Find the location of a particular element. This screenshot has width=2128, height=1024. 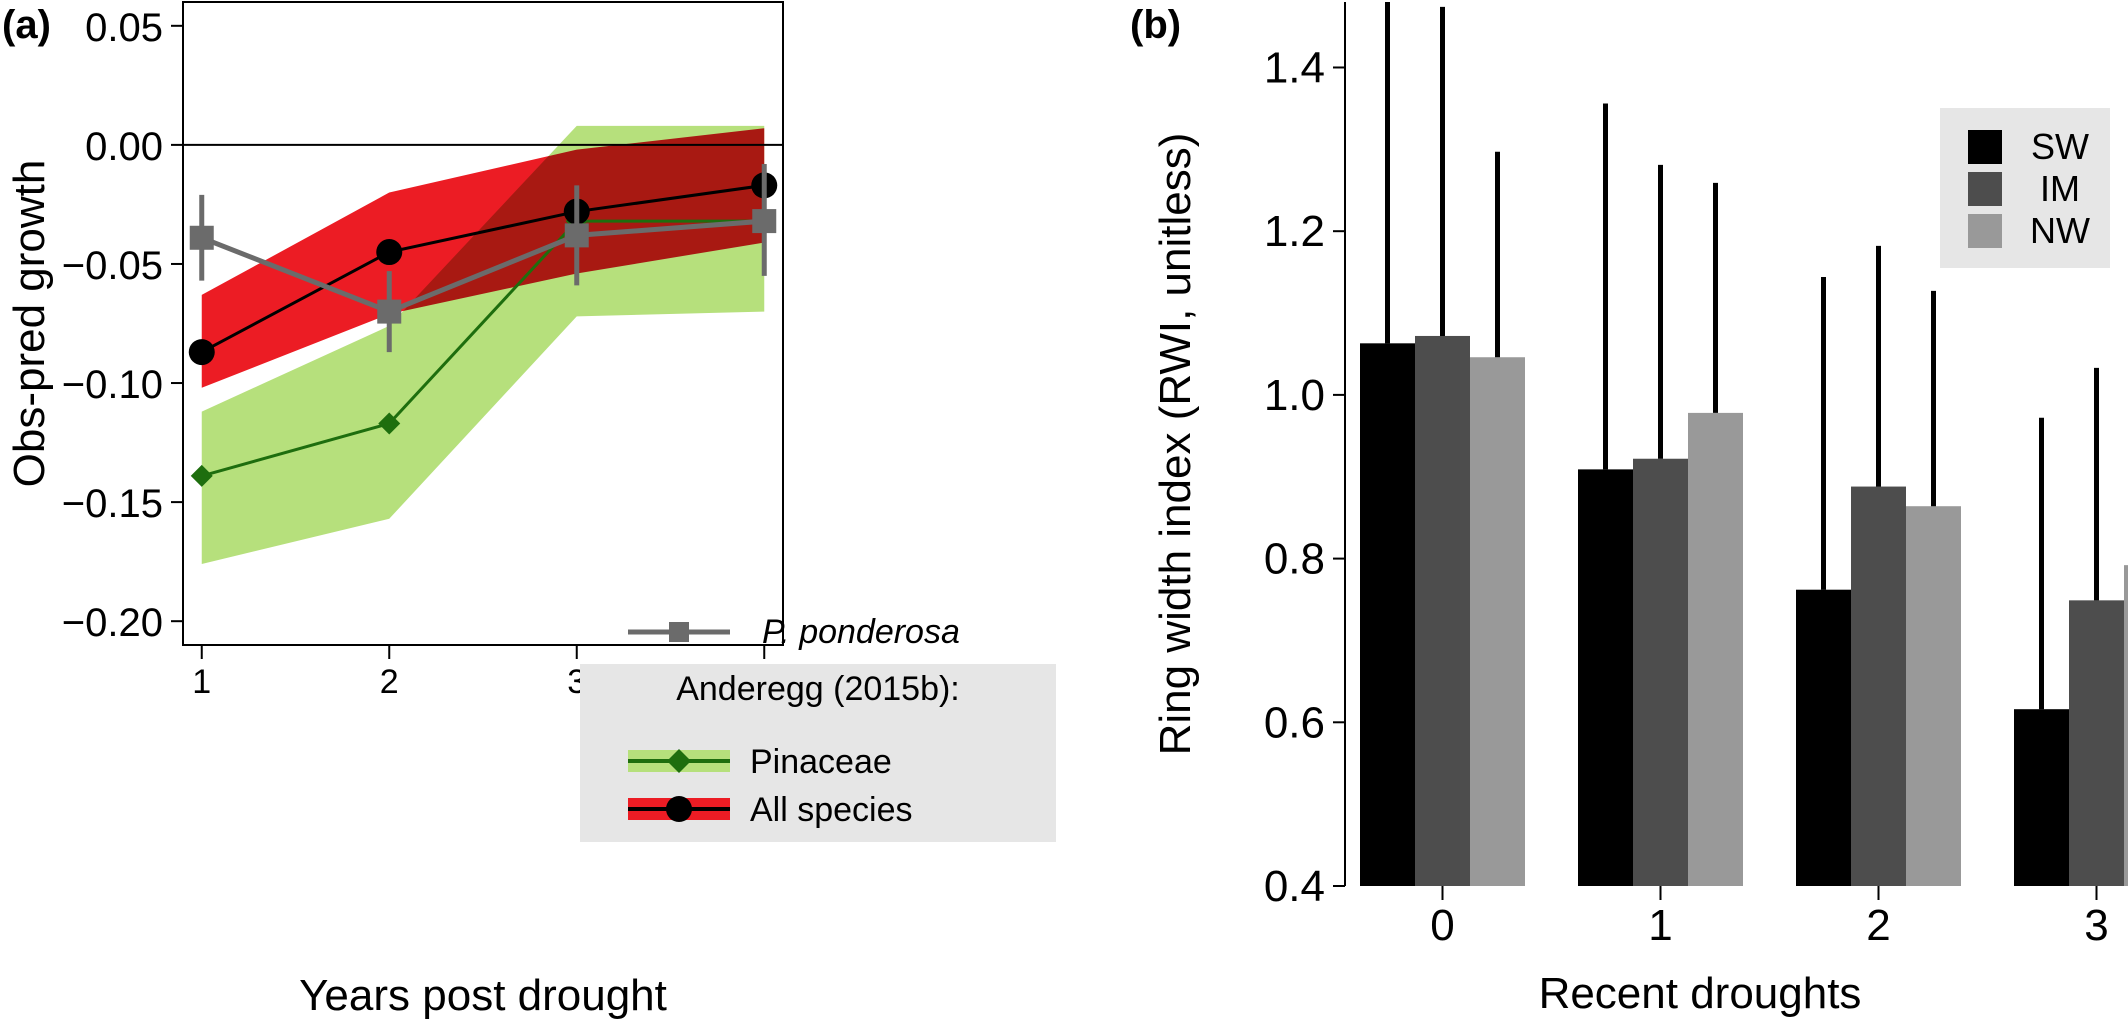

y-axis: 0.4 0.6 0.8 1.0 1.2 1.4 is located at coordinates (1305, 456).